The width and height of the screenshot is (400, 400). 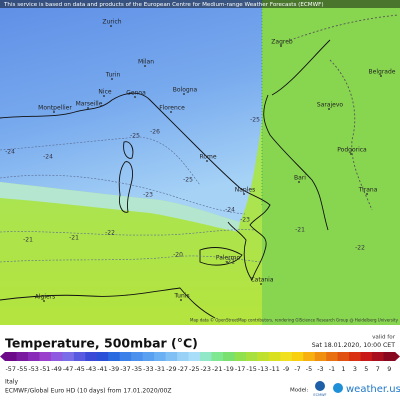 I want to click on city-label: Genoa, so click(x=136, y=93).